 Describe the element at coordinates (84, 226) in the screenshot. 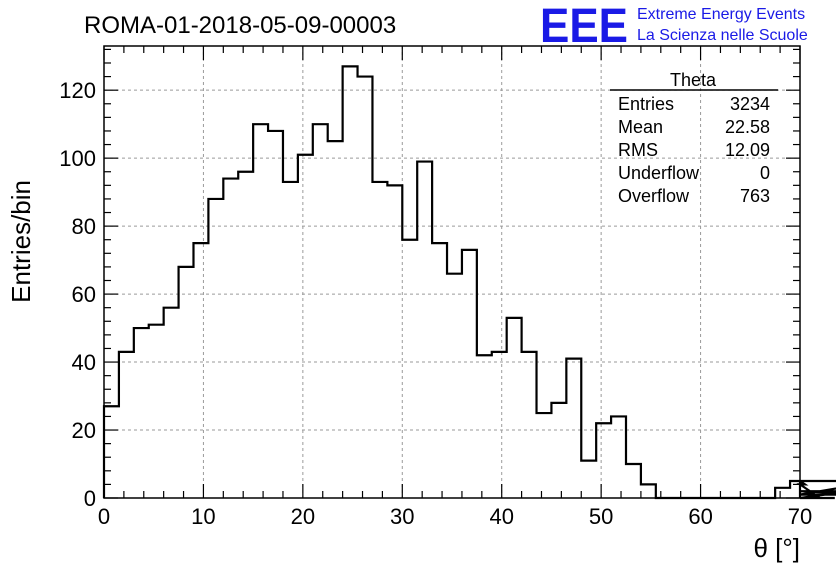

I see `y-tick-label: 80` at that location.